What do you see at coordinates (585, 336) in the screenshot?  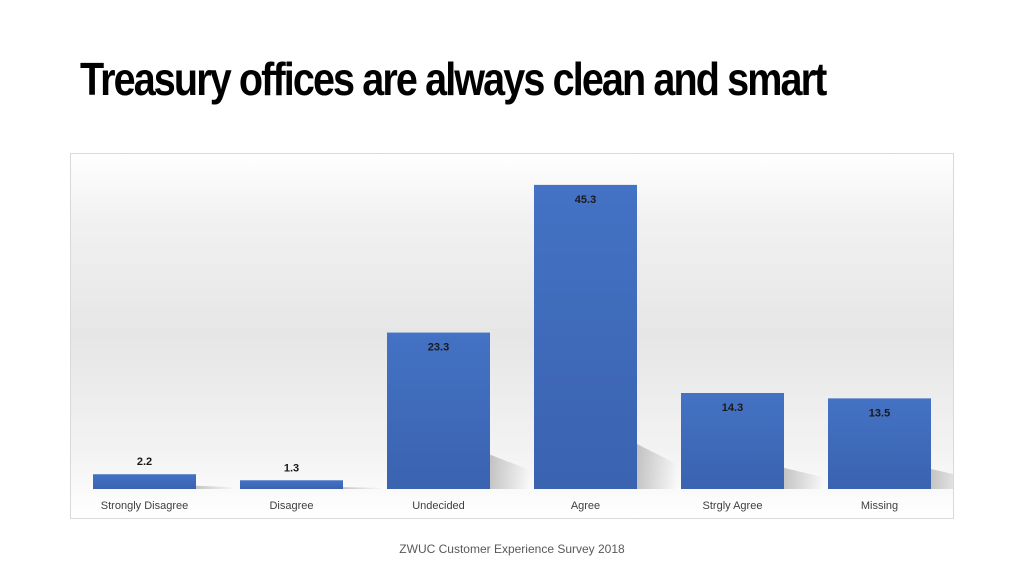 I see `bar-agree` at bounding box center [585, 336].